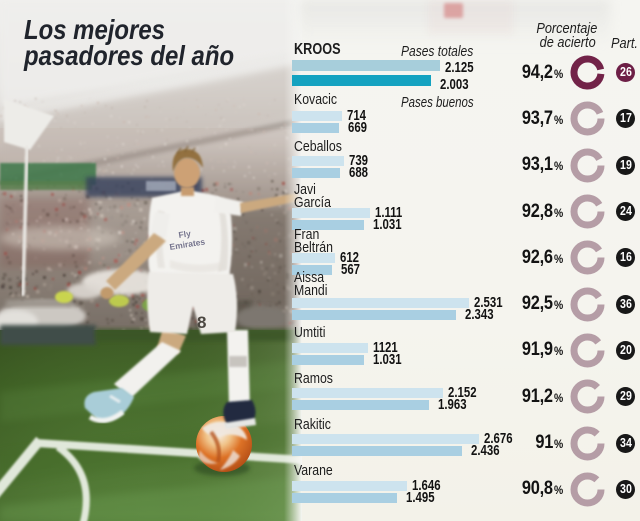 The width and height of the screenshot is (640, 521). I want to click on svg-text: 8, so click(201, 322).